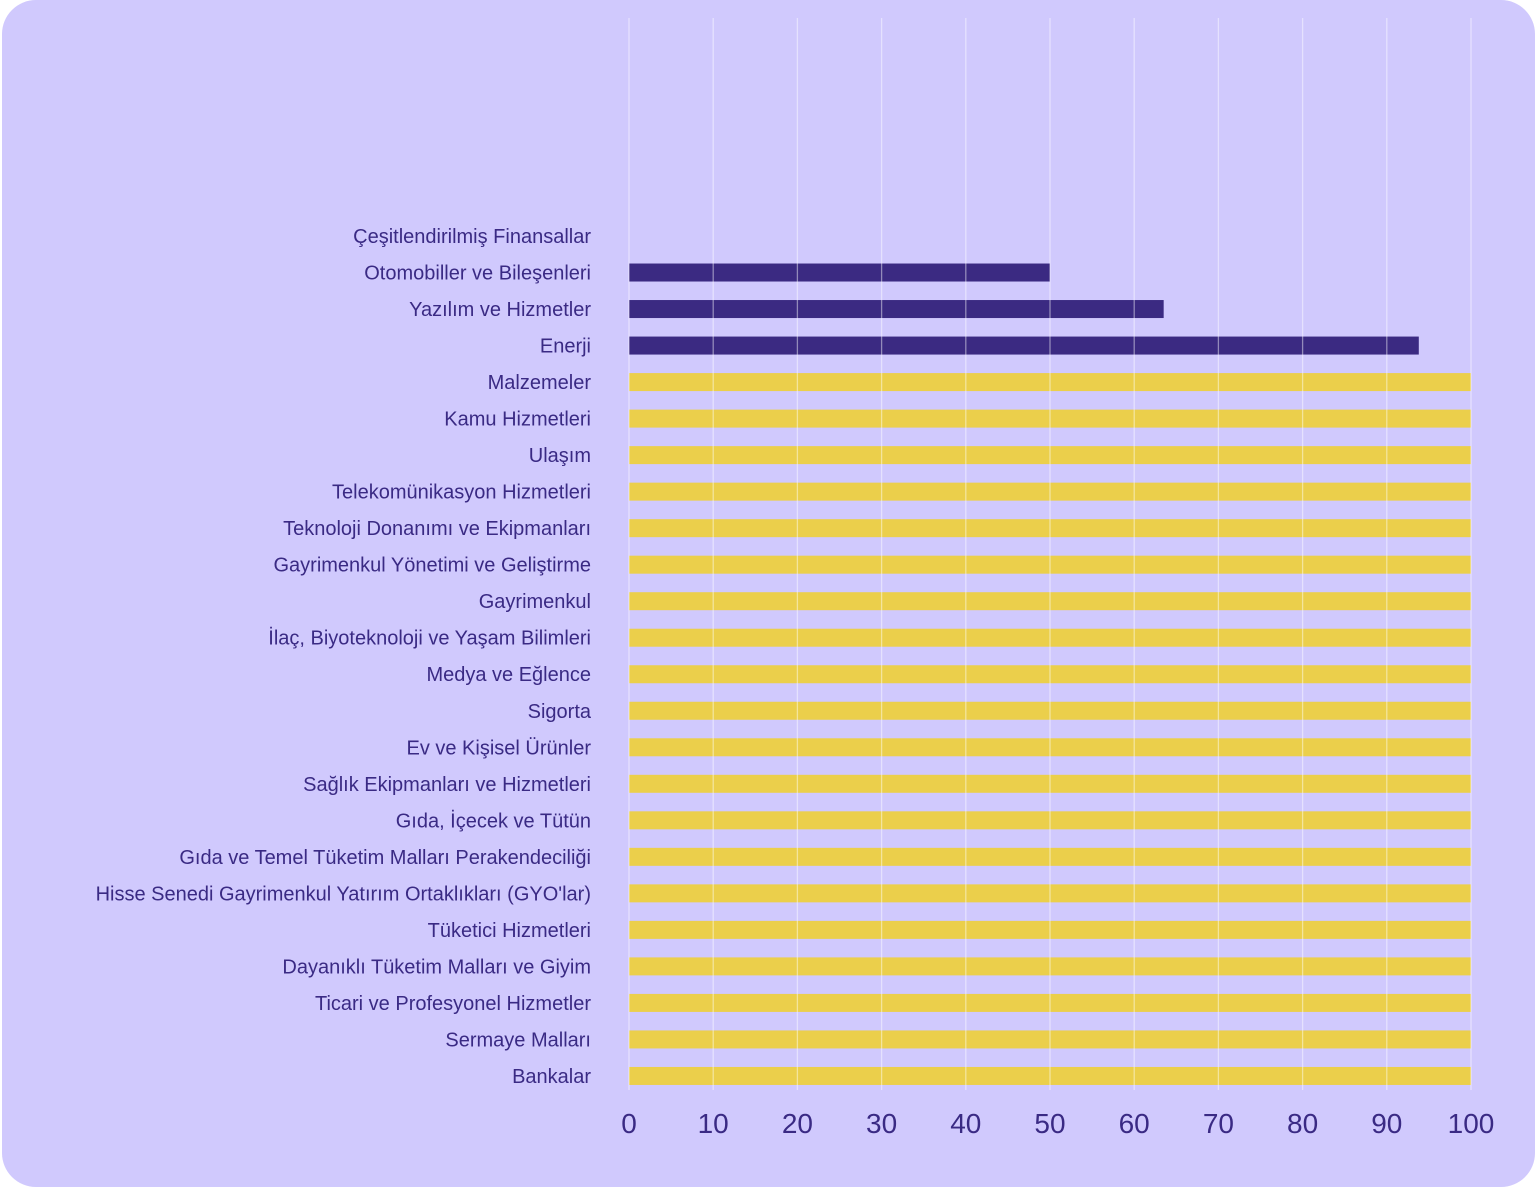 The image size is (1536, 1188). I want to click on x-tick-label: 0, so click(629, 1123).